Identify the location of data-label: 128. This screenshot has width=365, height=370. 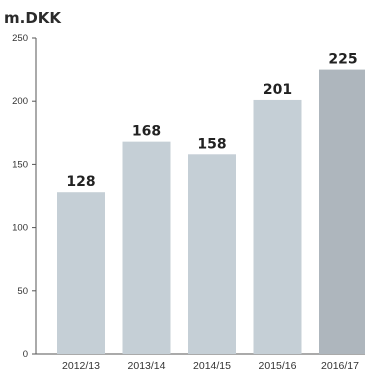
(80, 182).